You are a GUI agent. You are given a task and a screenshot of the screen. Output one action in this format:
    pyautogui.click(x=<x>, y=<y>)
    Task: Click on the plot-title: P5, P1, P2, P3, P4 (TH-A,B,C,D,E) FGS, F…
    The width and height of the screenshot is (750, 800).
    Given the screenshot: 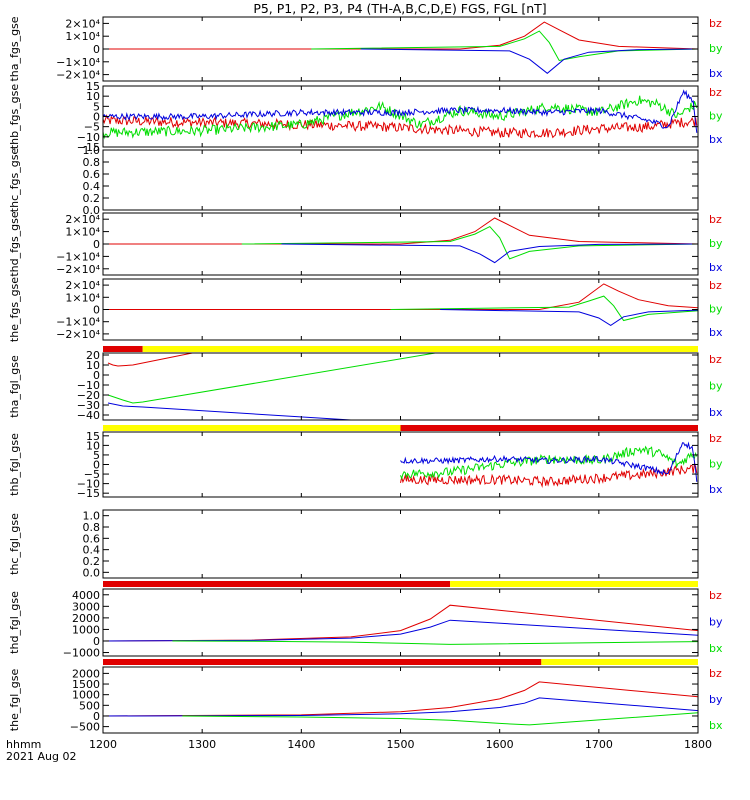 What is the action you would take?
    pyautogui.click(x=399, y=8)
    